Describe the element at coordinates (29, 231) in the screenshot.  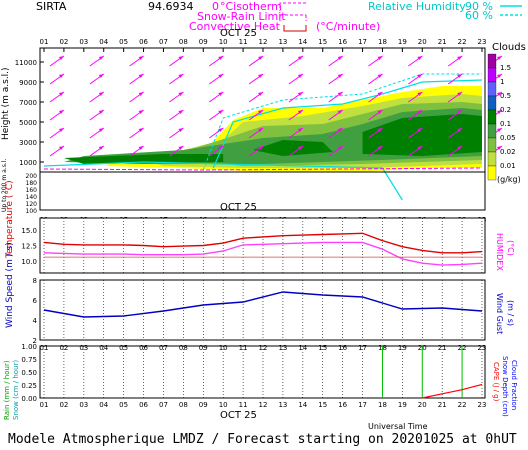
I see `temperature-tick-label: 15.0` at that location.